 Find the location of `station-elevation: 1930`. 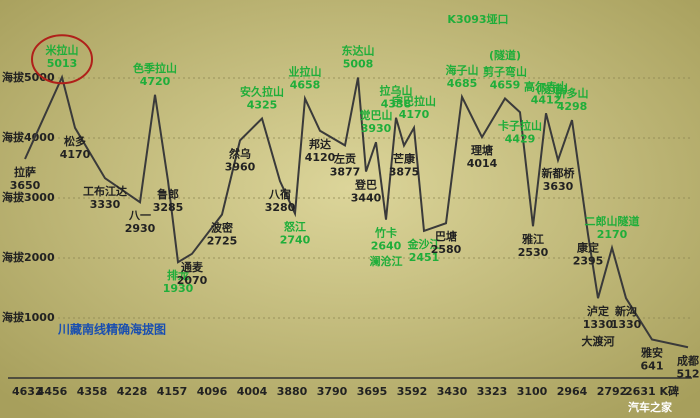

station-elevation: 1930 is located at coordinates (178, 288).